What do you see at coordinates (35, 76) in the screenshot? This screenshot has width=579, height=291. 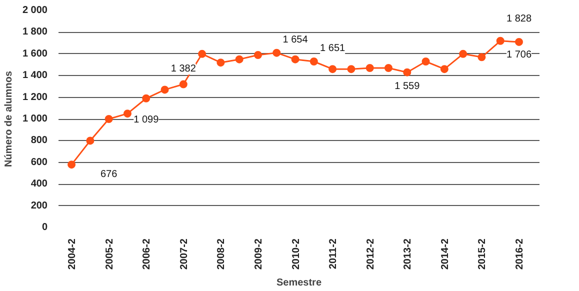 I see `y-tick-label: 1 400` at bounding box center [35, 76].